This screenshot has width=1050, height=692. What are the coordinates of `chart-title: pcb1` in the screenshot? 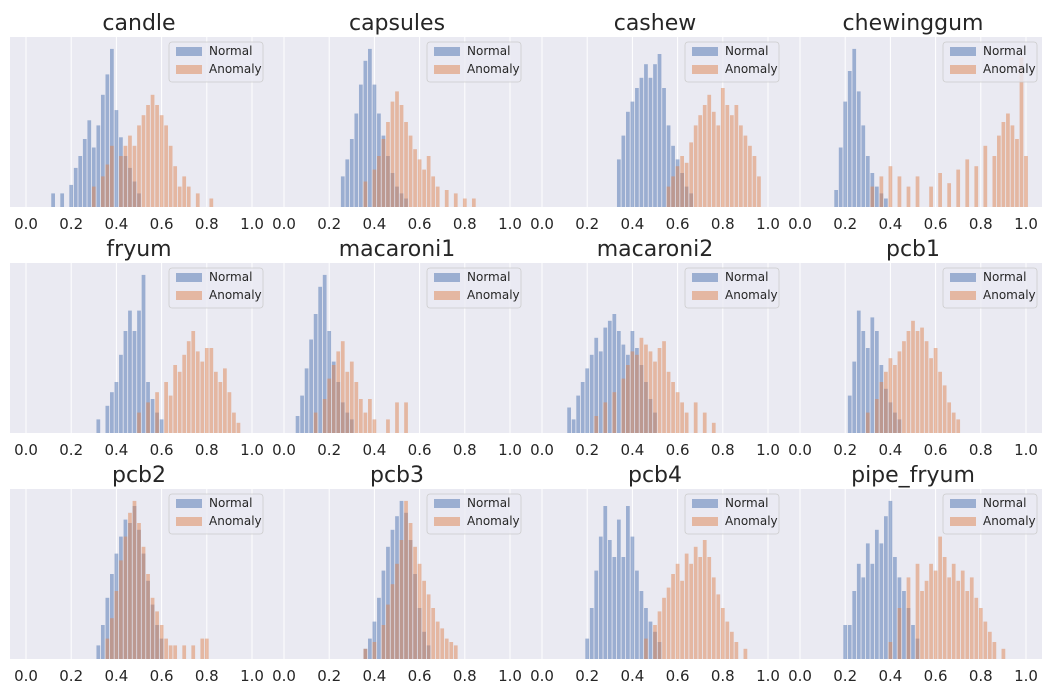 It's located at (913, 249).